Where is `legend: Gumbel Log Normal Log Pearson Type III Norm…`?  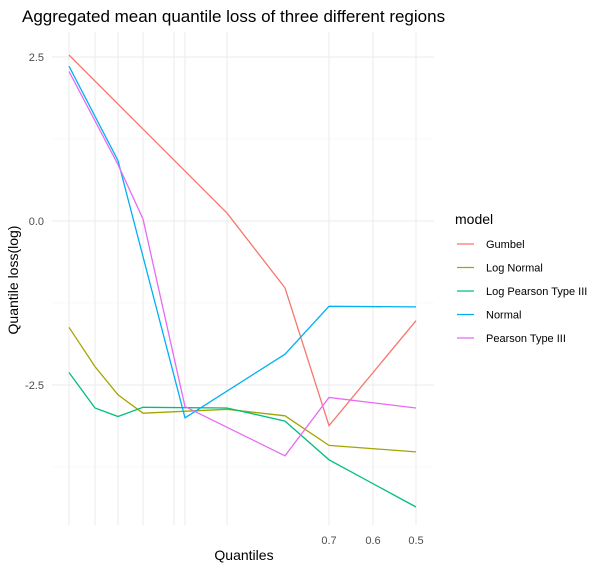
legend: Gumbel Log Normal Log Pearson Type III Norm… is located at coordinates (522, 292).